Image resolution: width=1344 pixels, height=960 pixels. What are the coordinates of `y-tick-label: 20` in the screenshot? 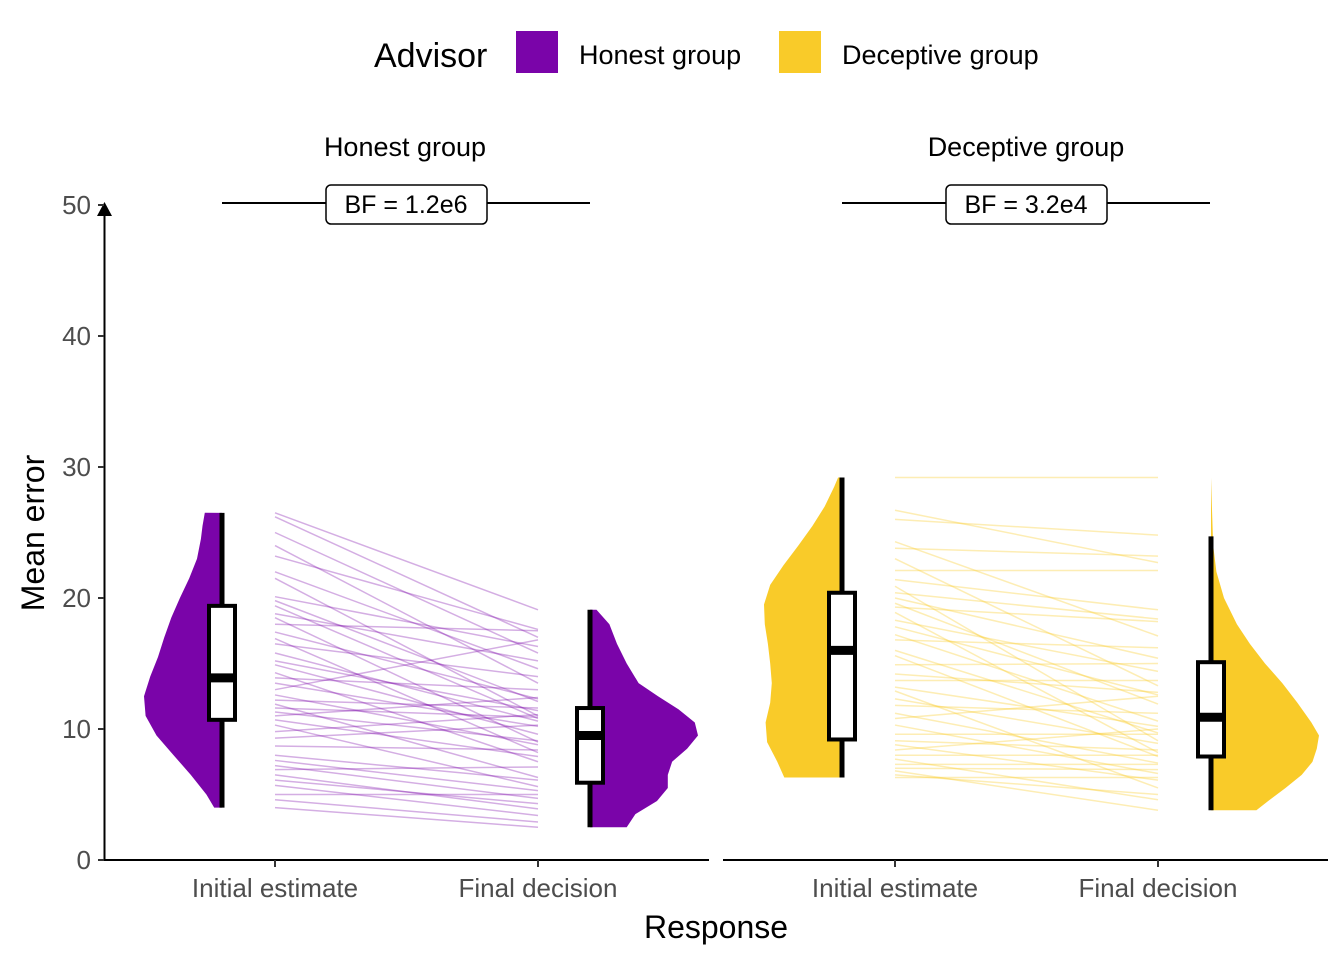 It's located at (76, 598).